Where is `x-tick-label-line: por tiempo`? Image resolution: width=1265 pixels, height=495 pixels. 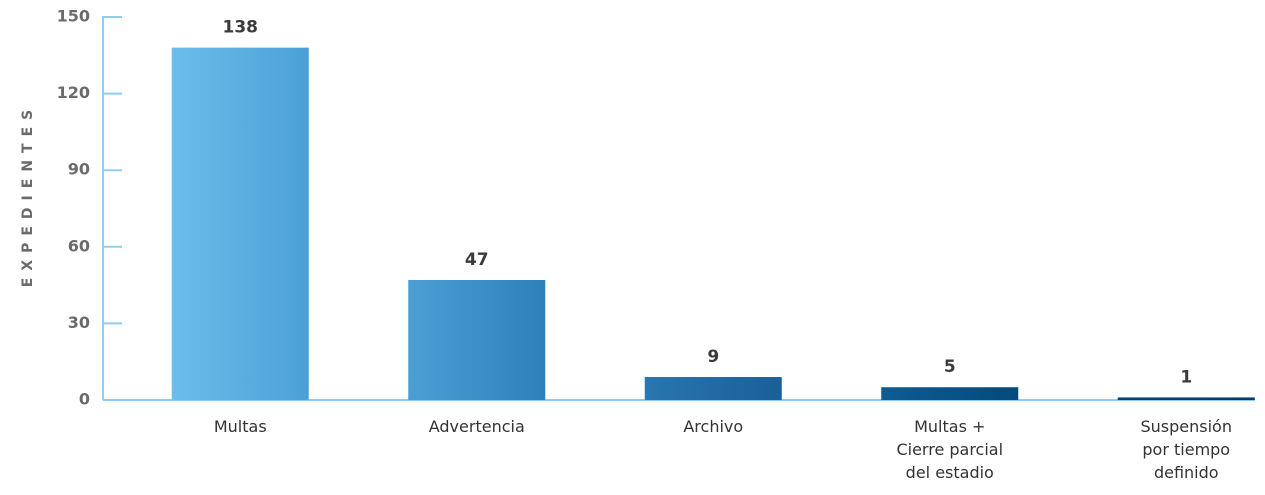
x-tick-label-line: por tiempo is located at coordinates (1186, 449).